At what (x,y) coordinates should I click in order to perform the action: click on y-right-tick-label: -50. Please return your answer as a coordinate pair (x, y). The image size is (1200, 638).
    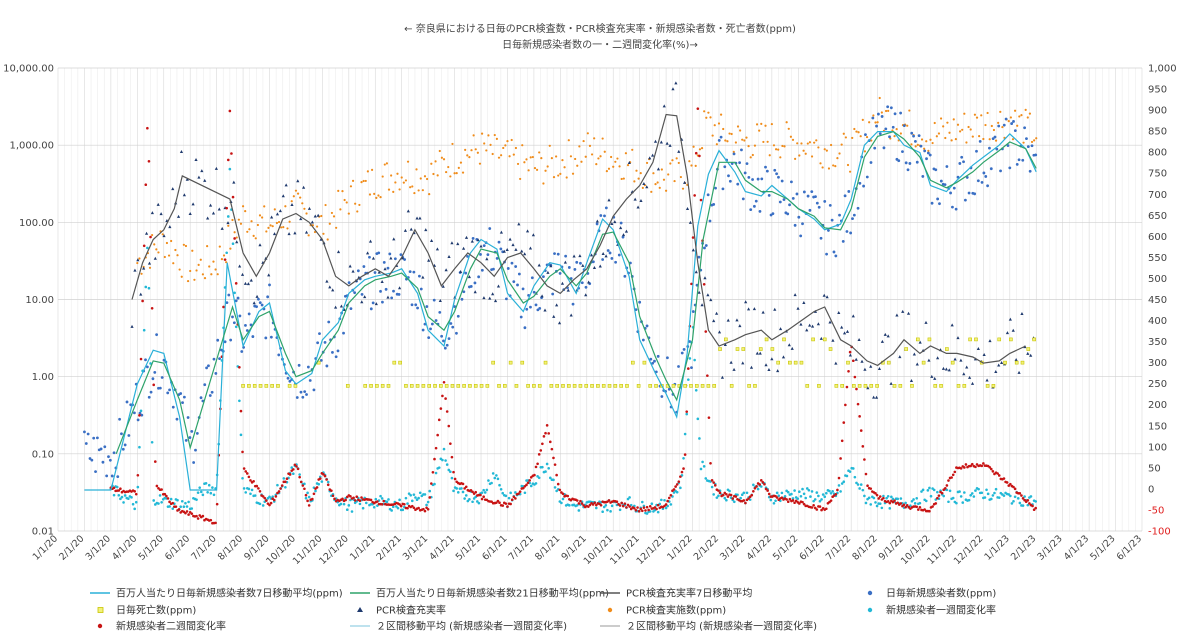
    Looking at the image, I should click on (1156, 510).